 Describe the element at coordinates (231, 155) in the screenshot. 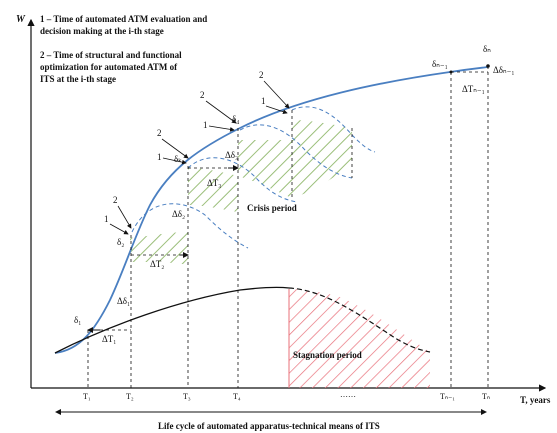

I see `delta-delta-3: Δδ₃` at that location.